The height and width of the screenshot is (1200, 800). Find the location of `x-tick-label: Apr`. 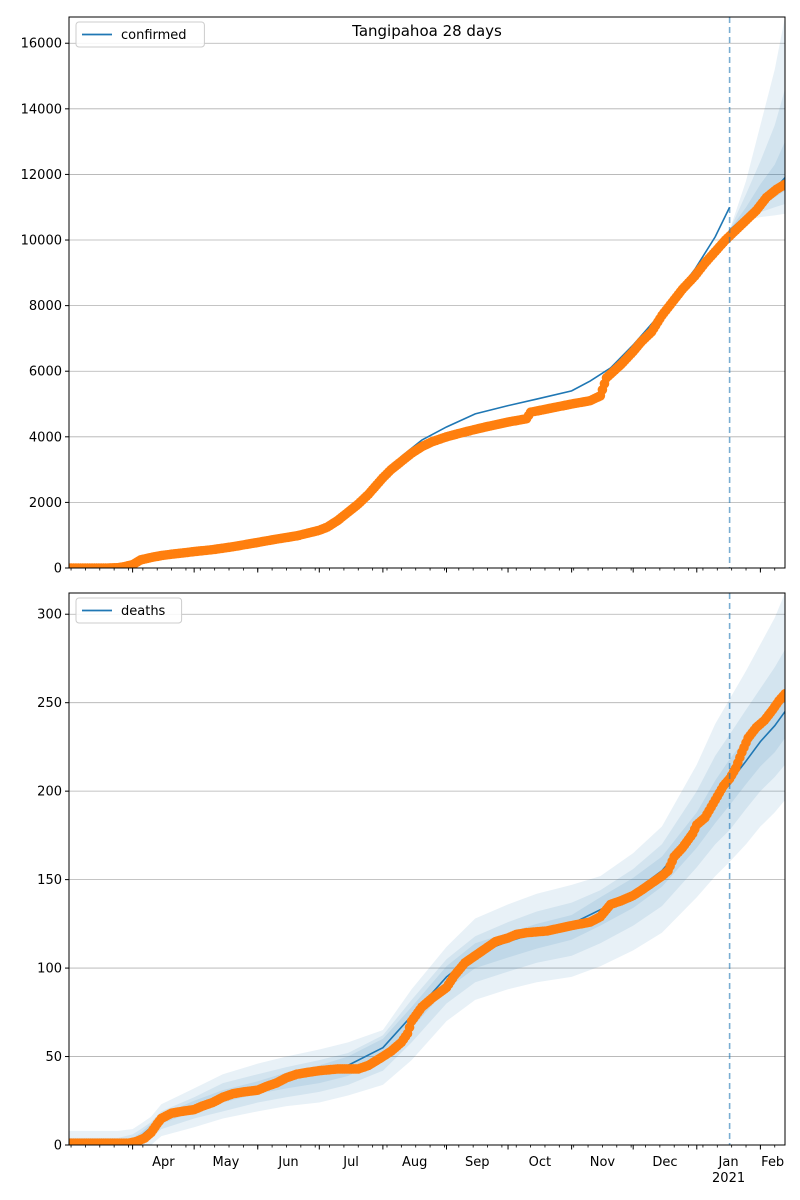

x-tick-label: Apr is located at coordinates (163, 1162).